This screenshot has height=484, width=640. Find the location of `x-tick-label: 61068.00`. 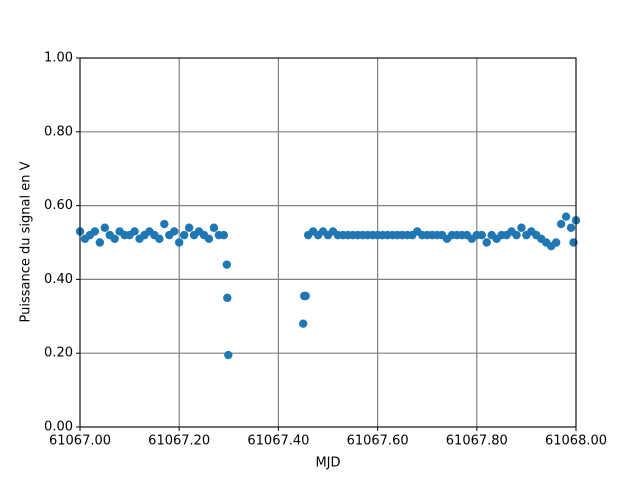

x-tick-label: 61068.00 is located at coordinates (576, 441).